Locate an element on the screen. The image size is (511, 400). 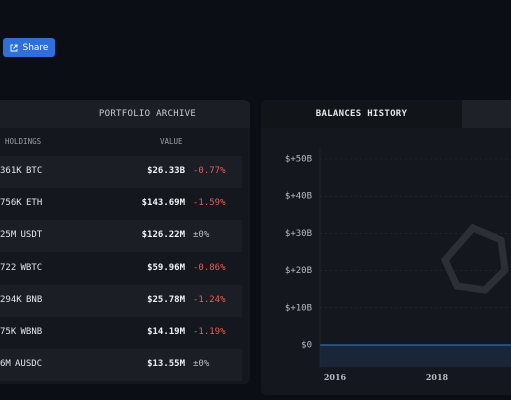
value: $25.78M is located at coordinates (166, 299).